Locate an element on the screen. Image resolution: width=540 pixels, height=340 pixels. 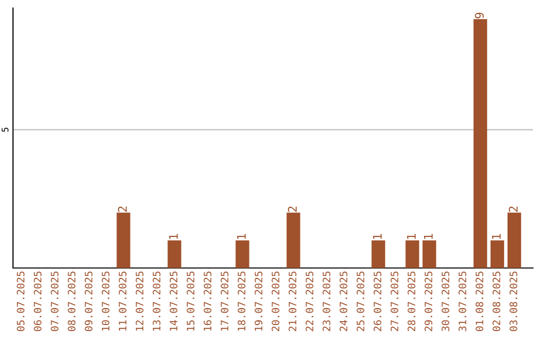
y-tick-label: 5 is located at coordinates (5, 130).